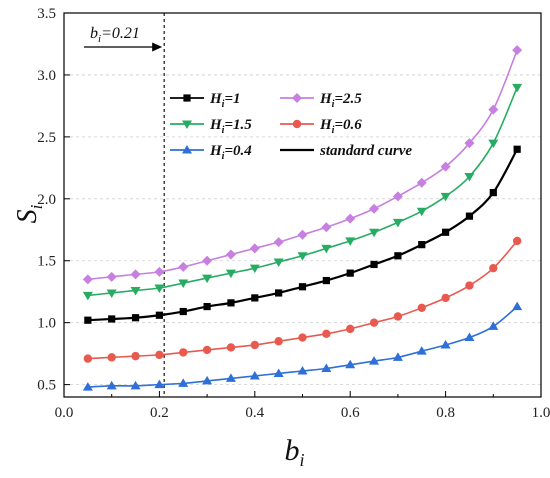 This screenshot has height=478, width=550. I want to click on y-tick-label: 2.0, so click(46, 200).